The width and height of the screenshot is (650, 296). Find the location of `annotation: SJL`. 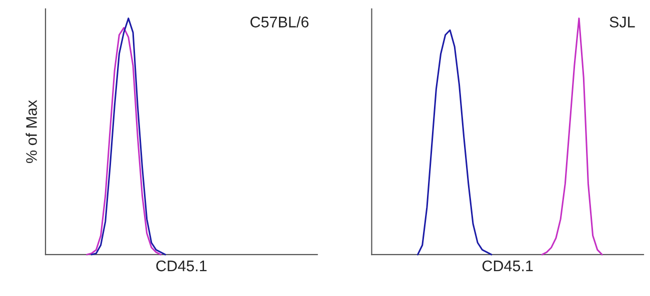

annotation: SJL is located at coordinates (622, 22).